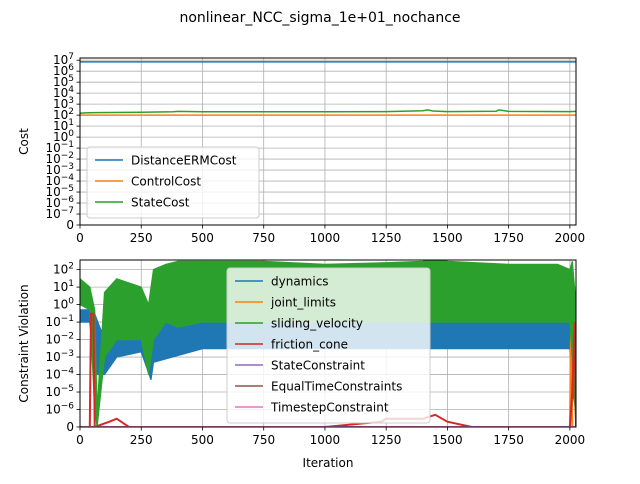 Image resolution: width=640 pixels, height=484 pixels. I want to click on y-tick-label: 10⁻⁷, so click(59, 213).